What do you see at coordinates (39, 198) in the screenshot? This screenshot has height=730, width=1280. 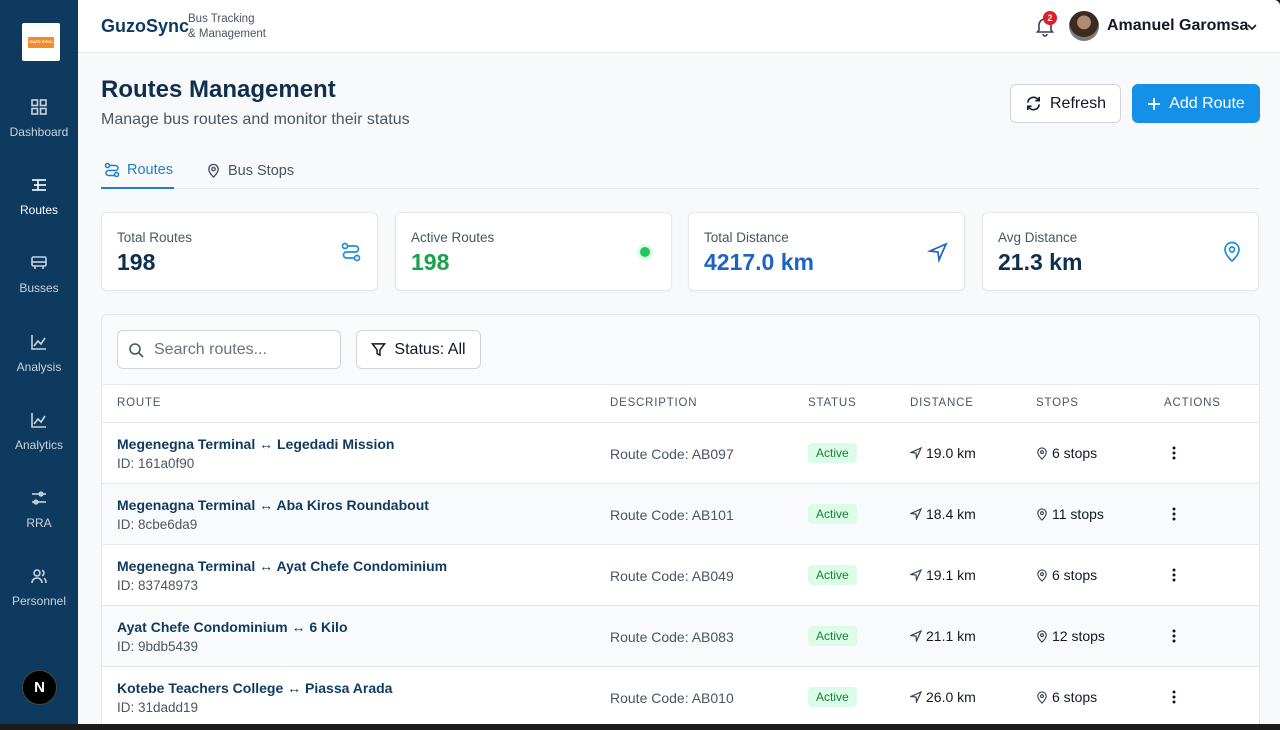 I see `sidebar-item-routes: Routes` at bounding box center [39, 198].